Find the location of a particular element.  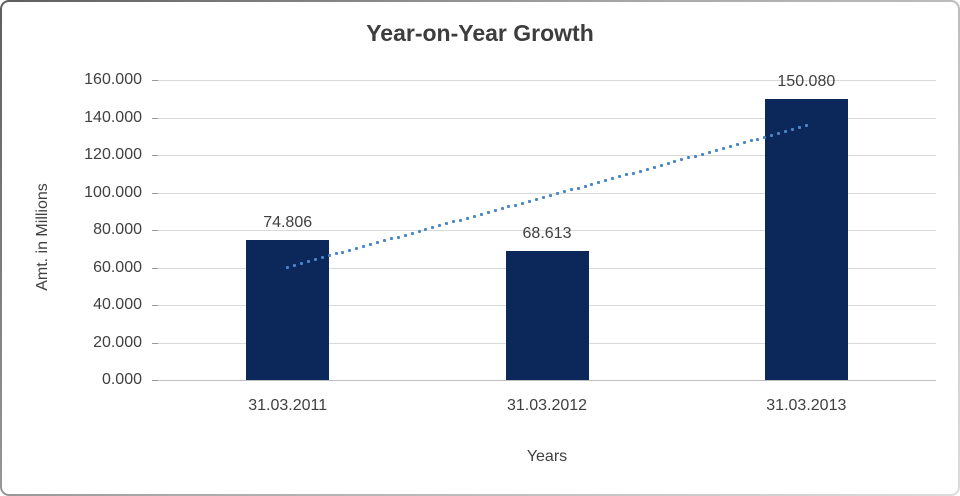

bar-31.03.2012 is located at coordinates (547, 315).